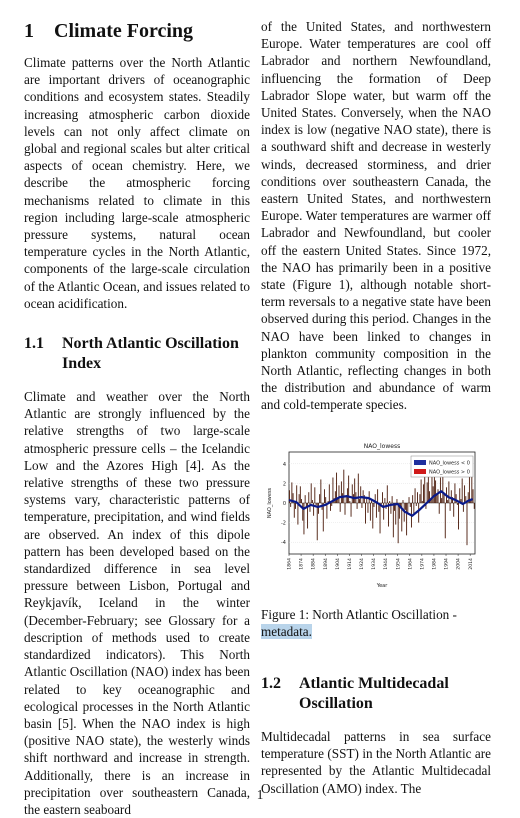  Describe the element at coordinates (449, 463) in the screenshot. I see `legend-label: NAO_lowess < 0` at that location.